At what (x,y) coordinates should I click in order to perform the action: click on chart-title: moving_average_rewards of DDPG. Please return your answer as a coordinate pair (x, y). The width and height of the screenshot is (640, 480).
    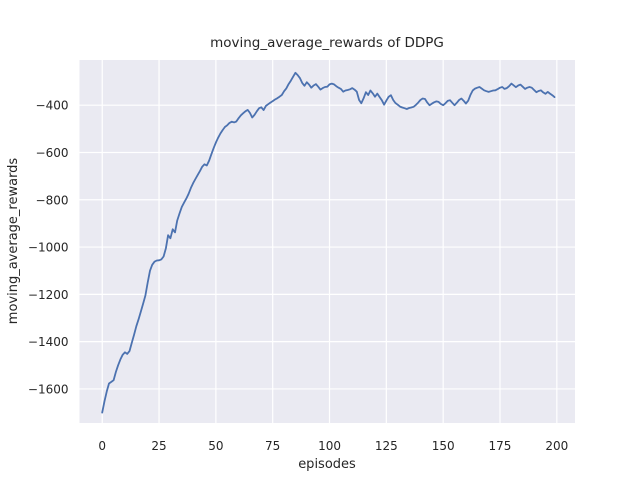
    Looking at the image, I should click on (327, 43).